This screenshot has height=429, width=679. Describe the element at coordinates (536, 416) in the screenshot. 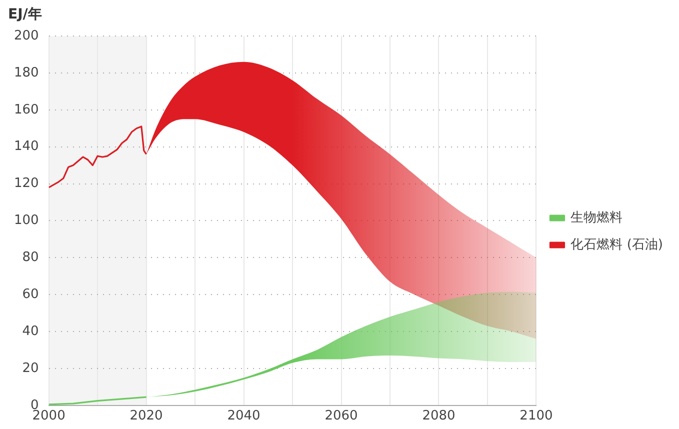

I see `x-tick-label: 2100` at that location.